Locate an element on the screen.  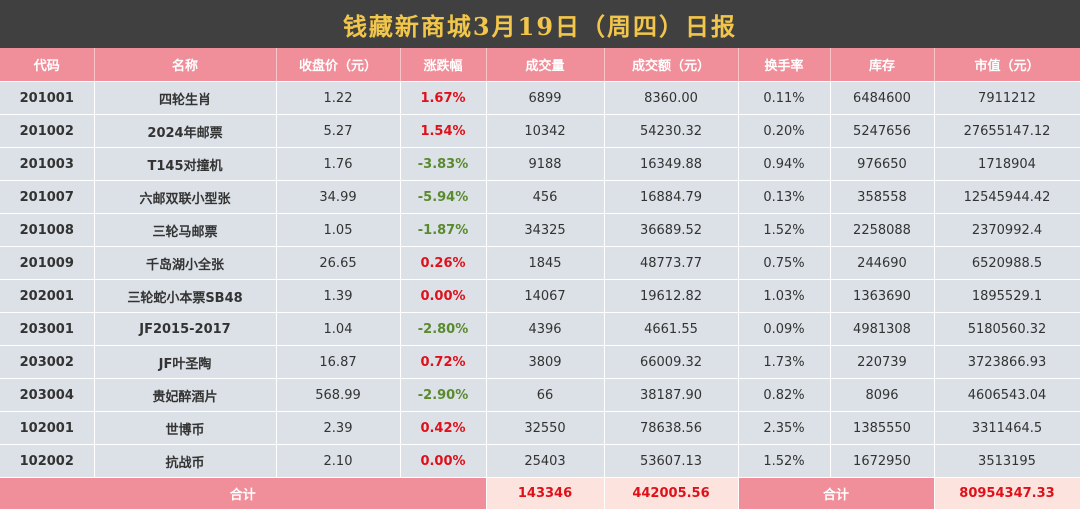
cell-code: 201002 is located at coordinates (47, 131).